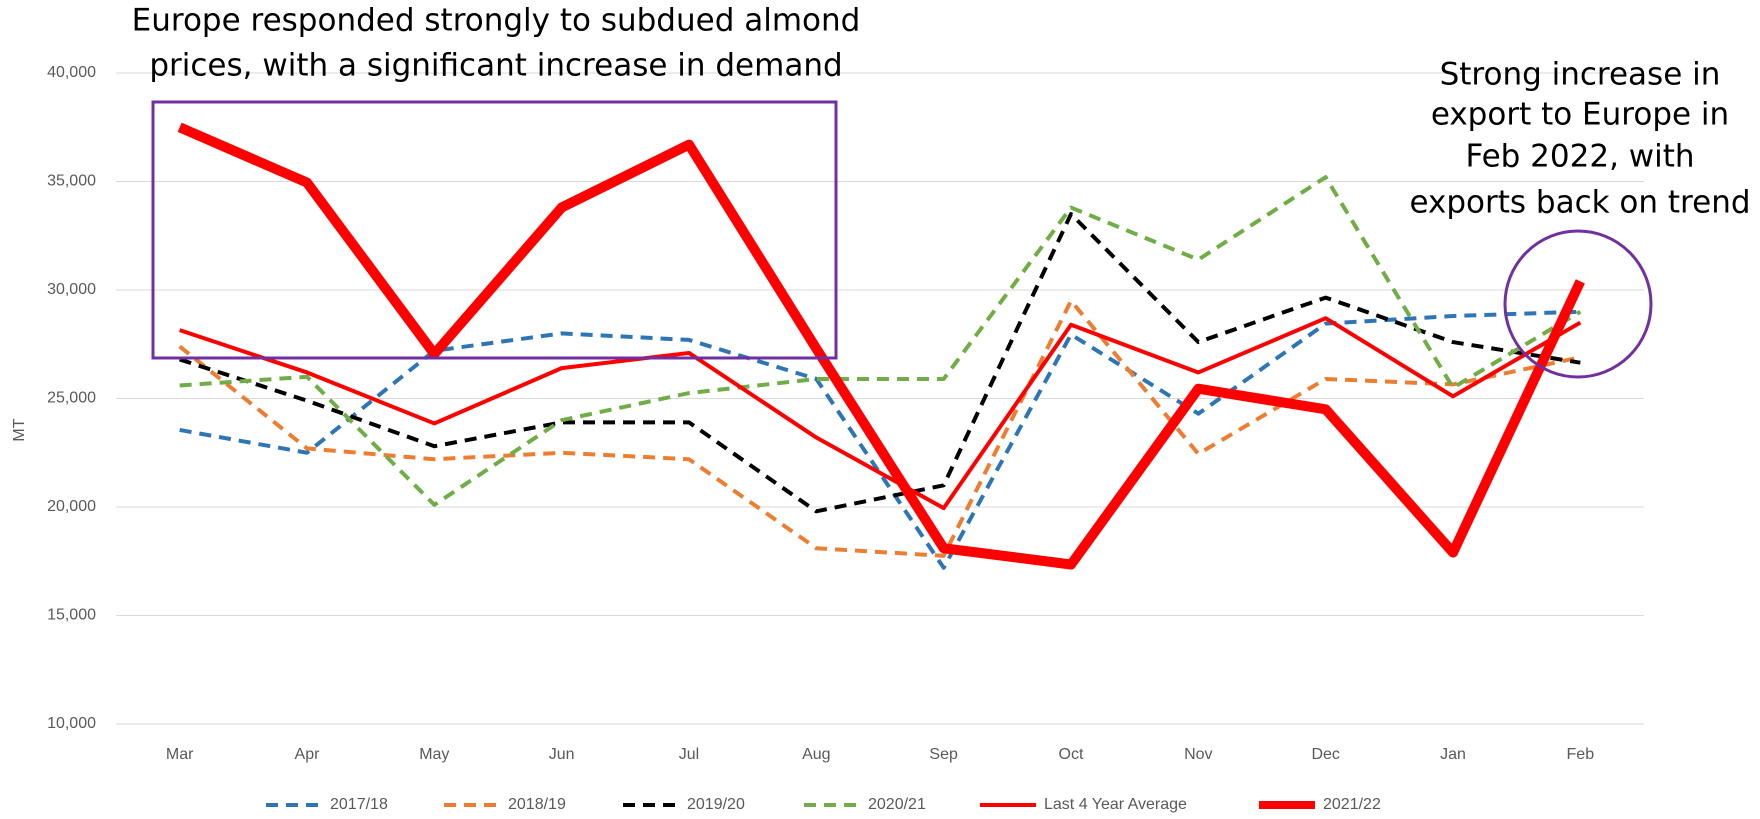  I want to click on x-tick-label: Oct, so click(1071, 754).